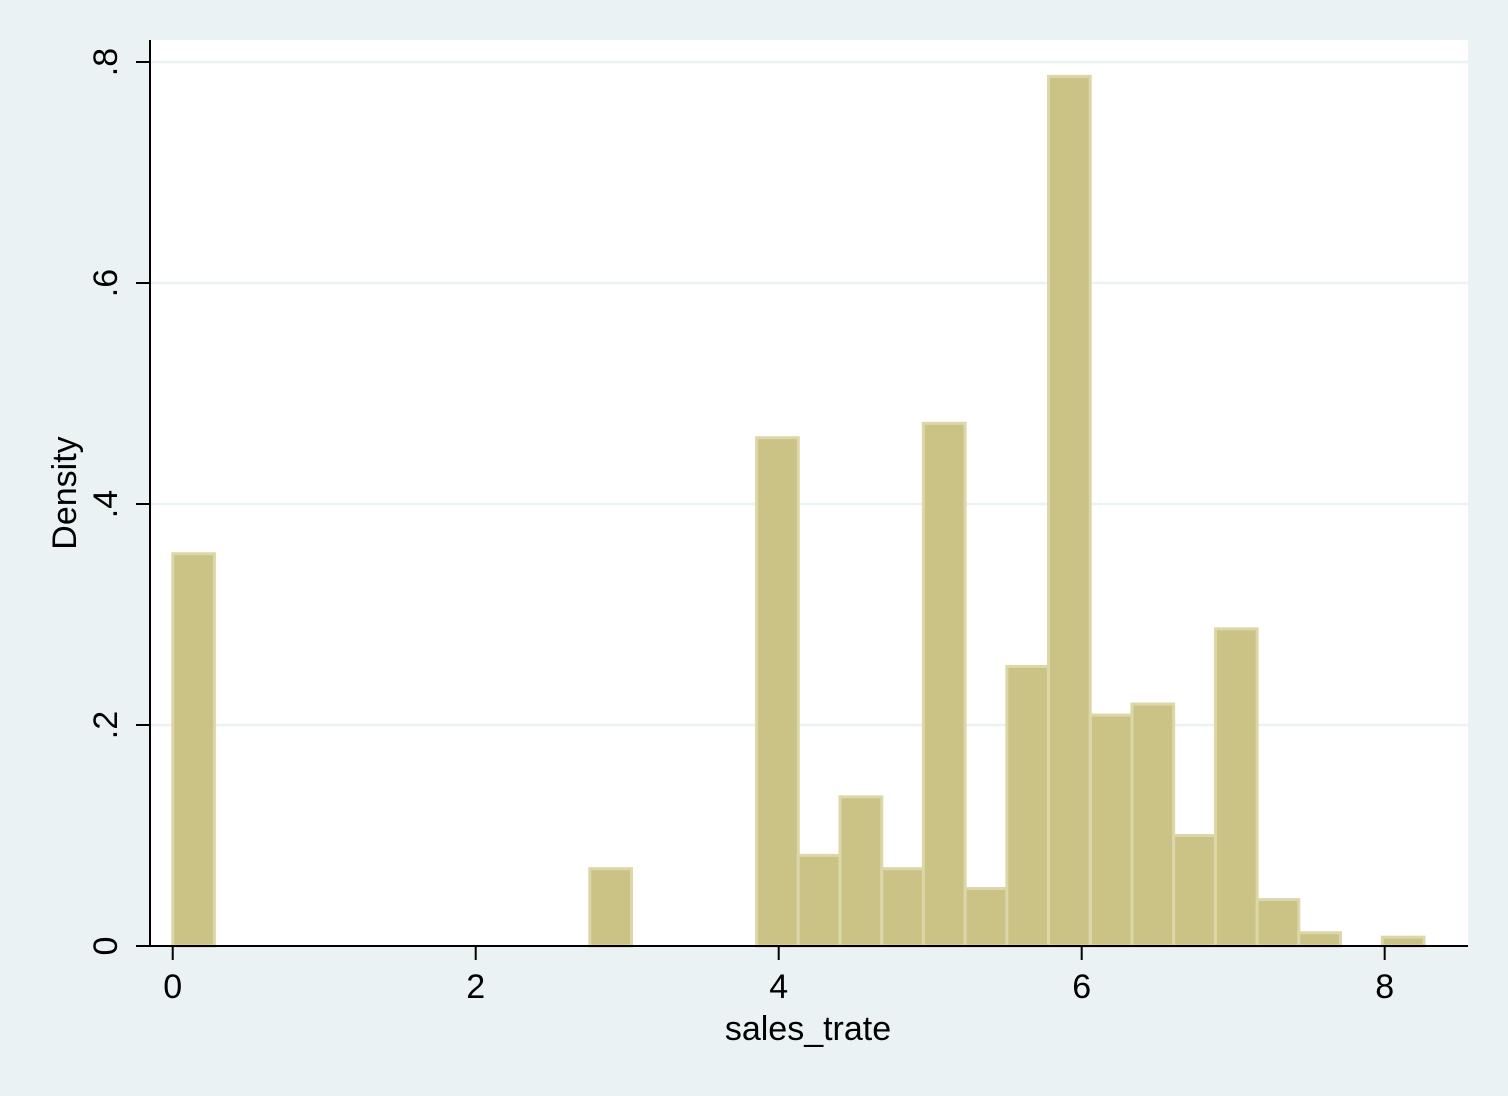 This screenshot has height=1096, width=1508. What do you see at coordinates (106, 62) in the screenshot?
I see `y-tick-label: .8` at bounding box center [106, 62].